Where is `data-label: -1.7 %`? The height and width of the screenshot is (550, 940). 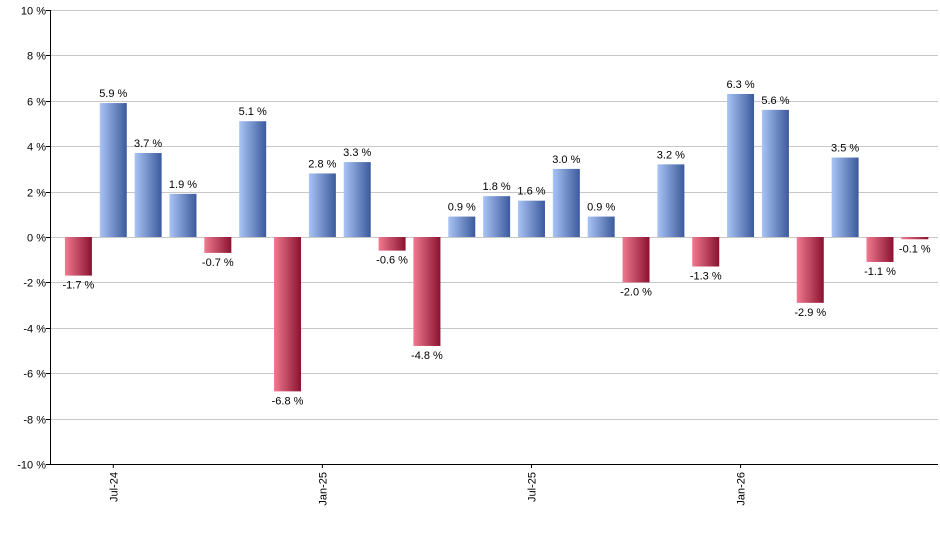
data-label: -1.7 % is located at coordinates (79, 286).